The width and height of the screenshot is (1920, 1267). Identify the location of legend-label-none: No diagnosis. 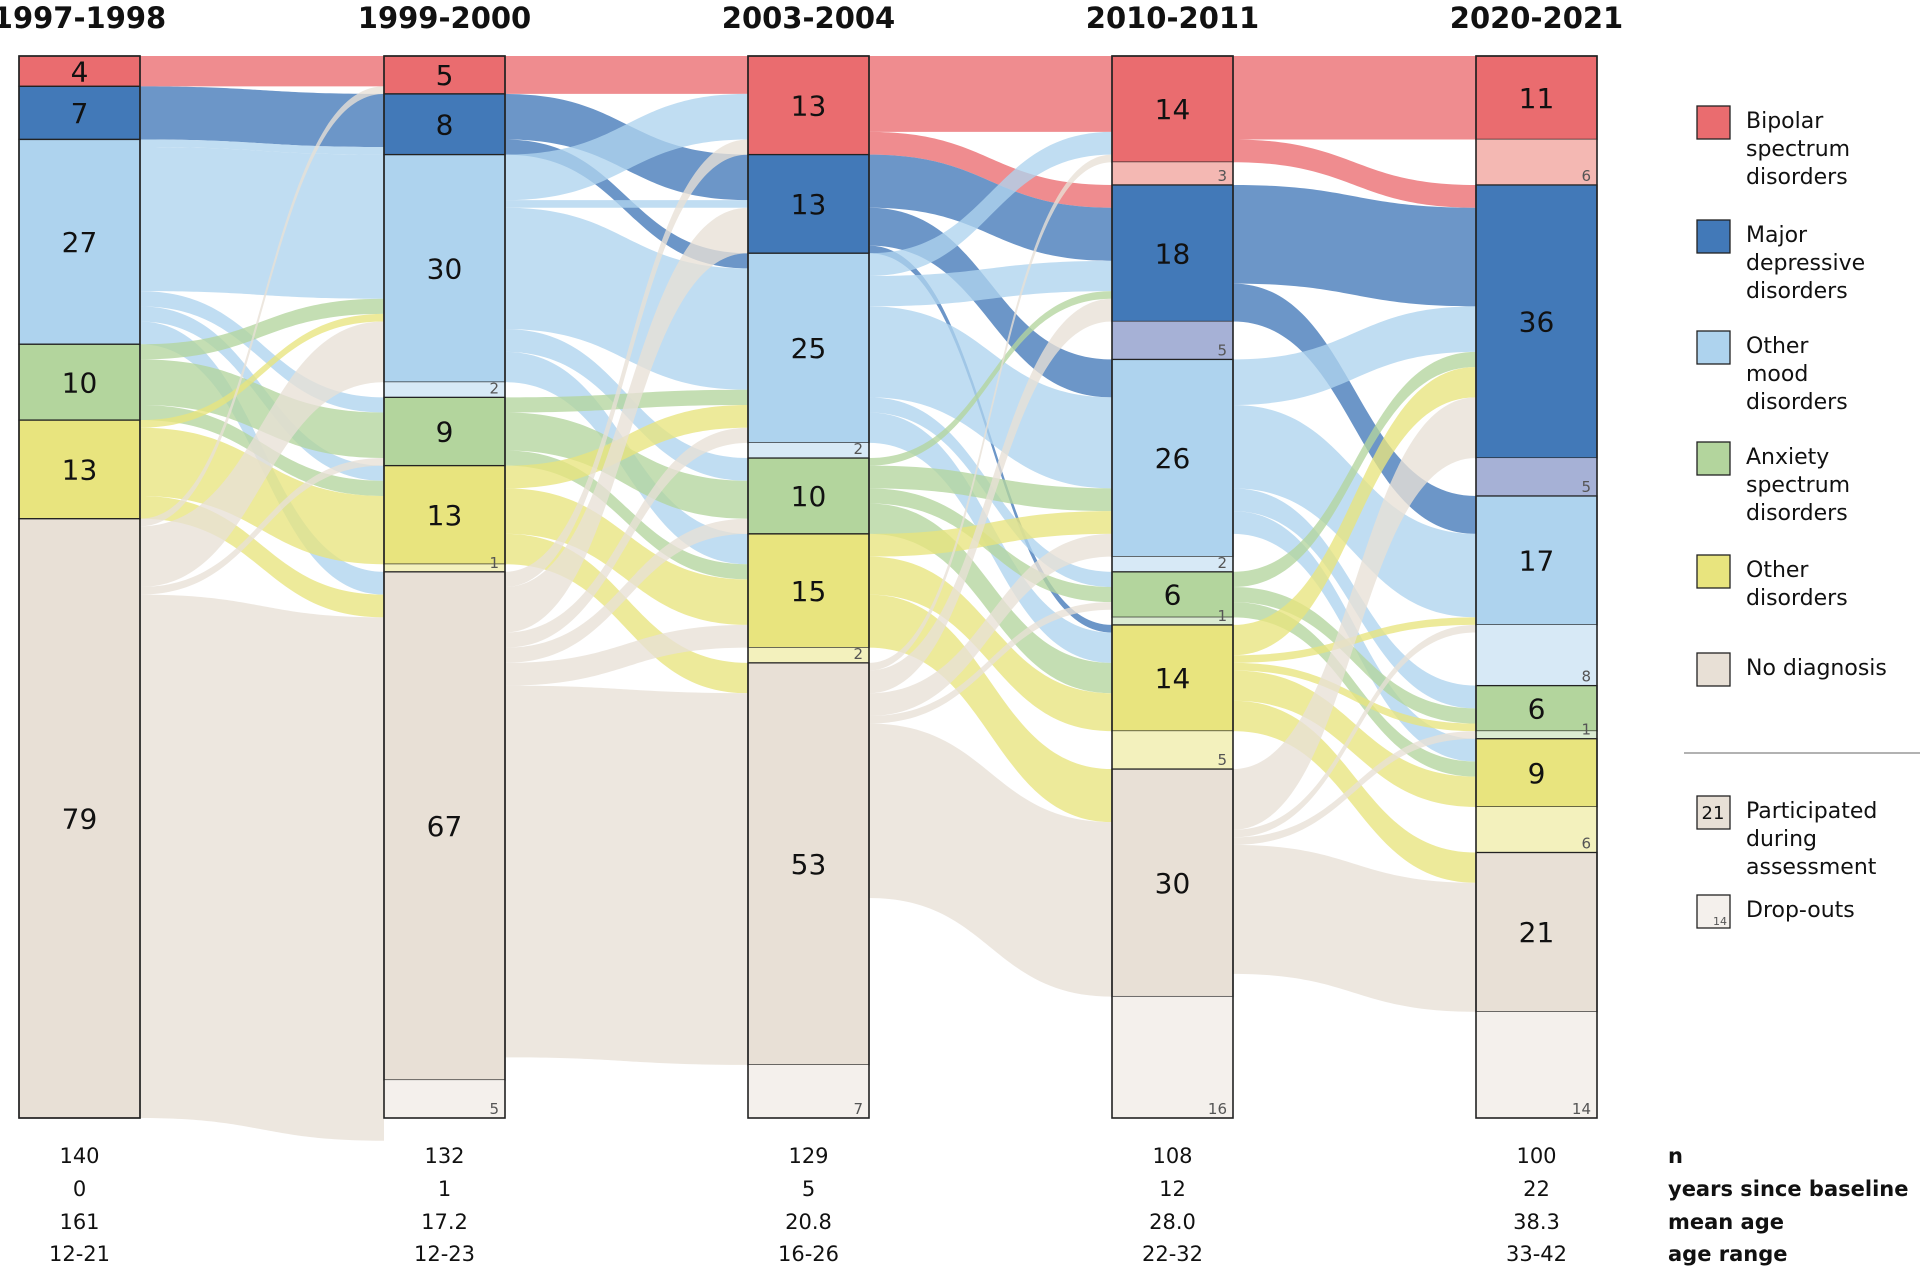
(1816, 668).